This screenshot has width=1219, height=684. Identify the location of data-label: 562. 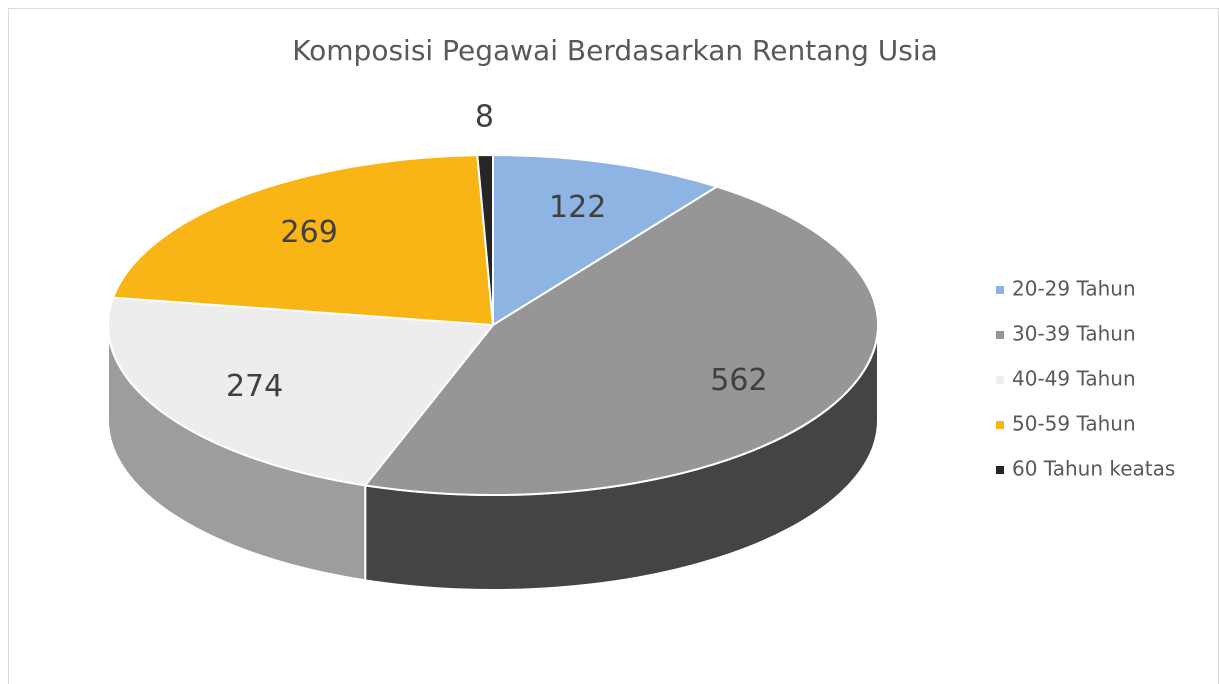
(738, 380).